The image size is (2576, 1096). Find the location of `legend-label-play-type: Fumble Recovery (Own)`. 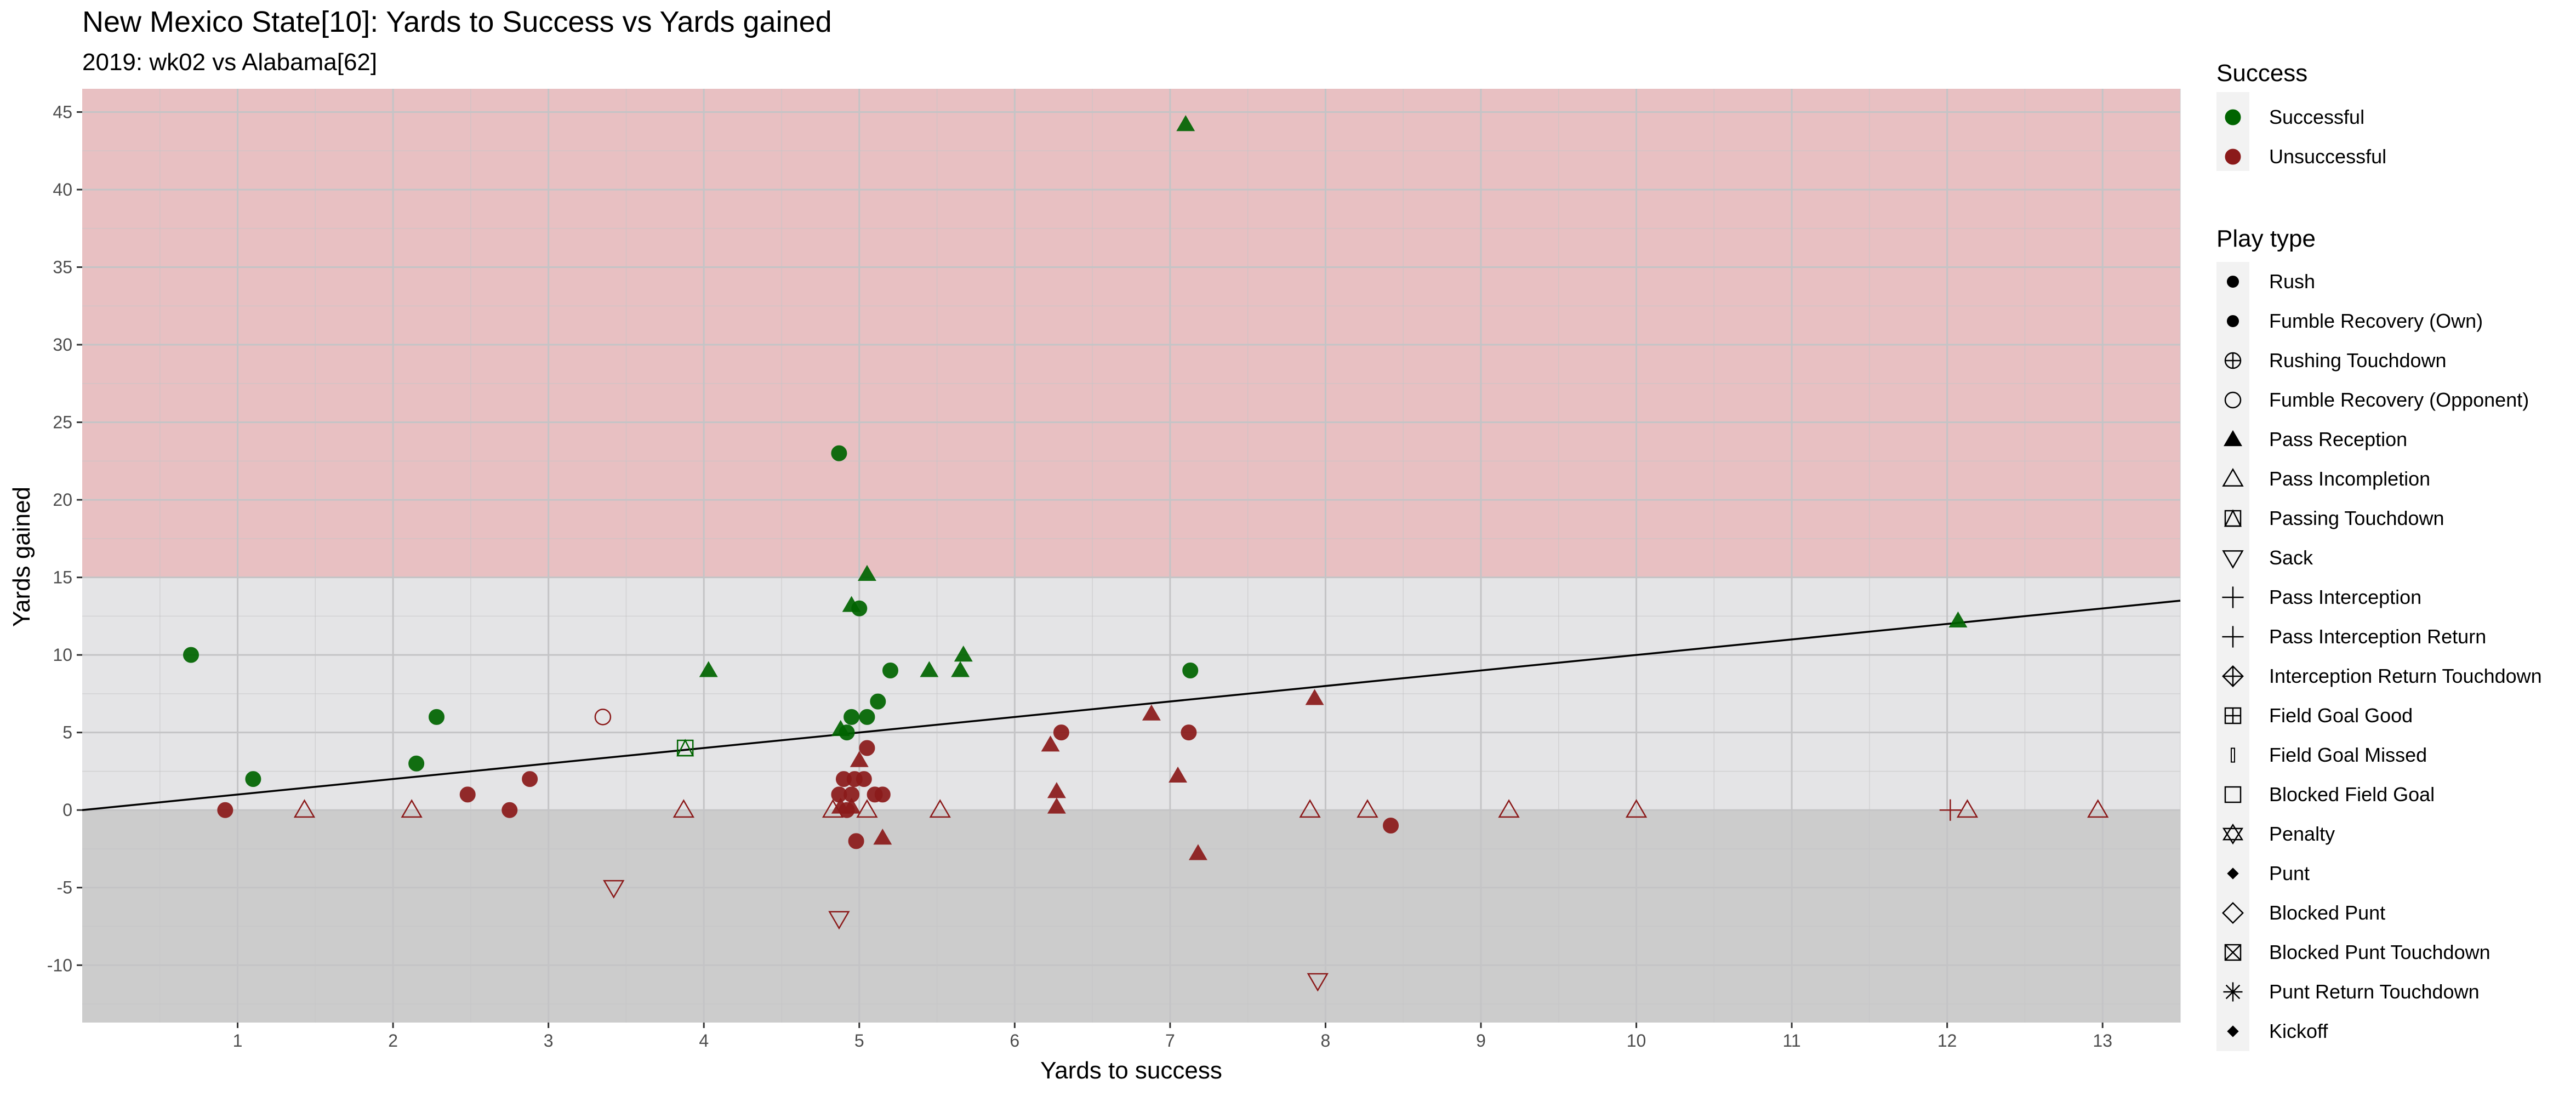

legend-label-play-type: Fumble Recovery (Own) is located at coordinates (2376, 321).